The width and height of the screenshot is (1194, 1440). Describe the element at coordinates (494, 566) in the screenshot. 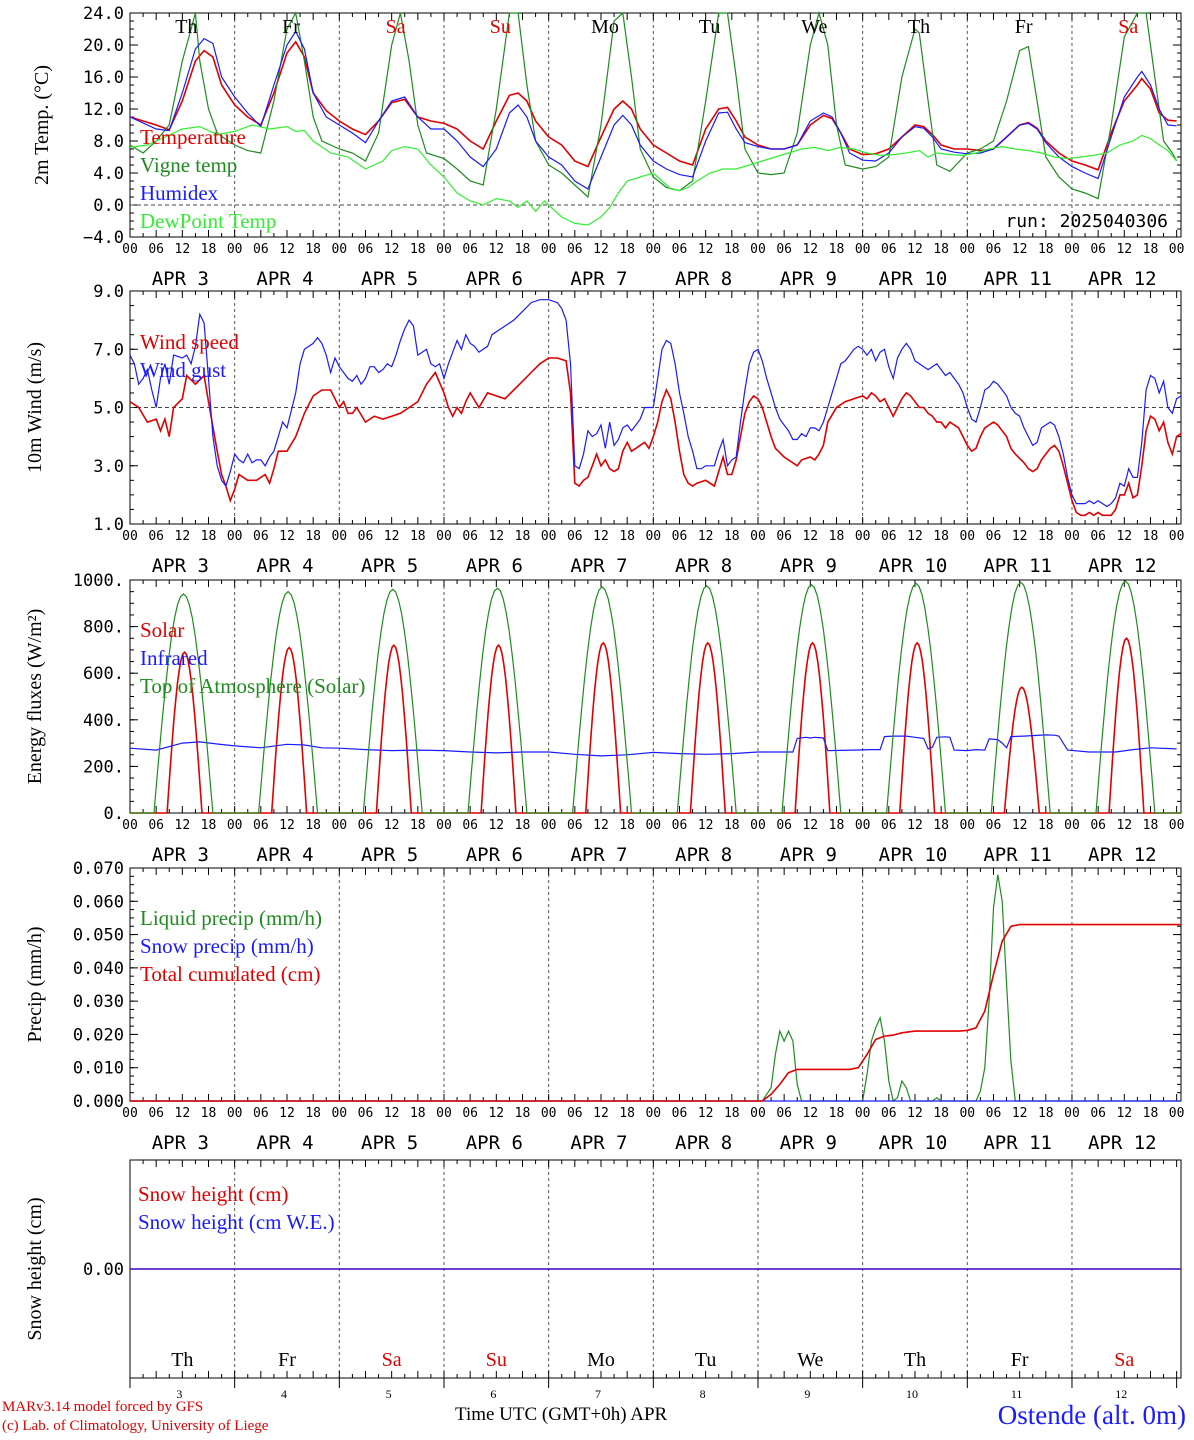

I see `date-label: APR 6` at that location.